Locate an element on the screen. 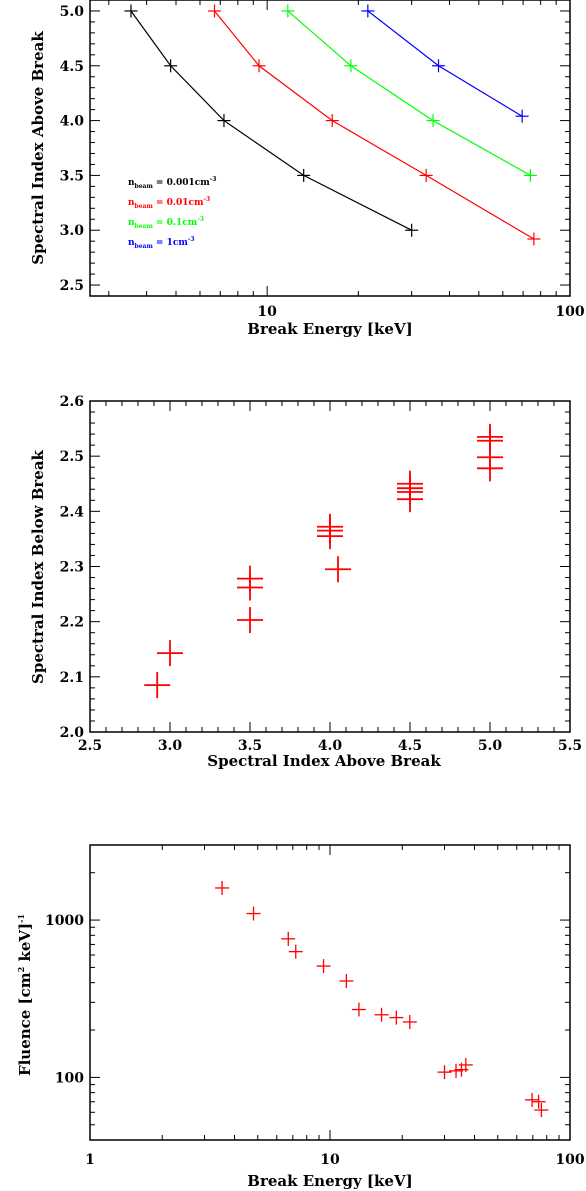 The height and width of the screenshot is (1191, 586). panel-3-y-axis-title: Fluence [cm2 keV]-1 is located at coordinates (25, 995).